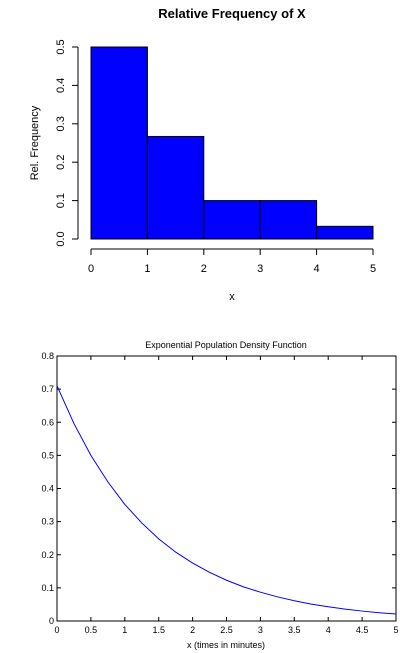 The image size is (400, 653). What do you see at coordinates (226, 345) in the screenshot?
I see `density-title: Exponential Population Density Function` at bounding box center [226, 345].